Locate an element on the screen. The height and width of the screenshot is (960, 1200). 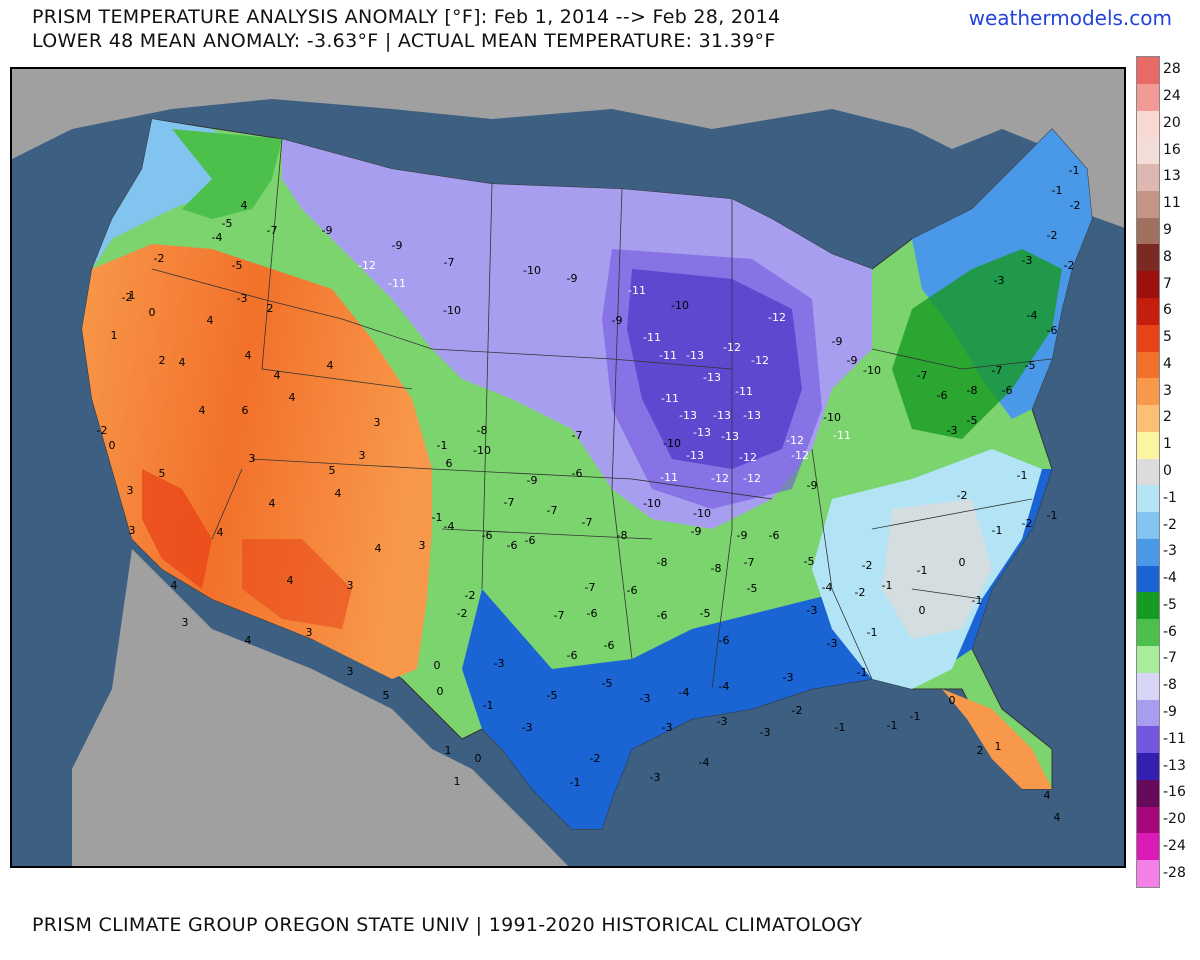
color-scale-legend is located at coordinates (1148, 472).